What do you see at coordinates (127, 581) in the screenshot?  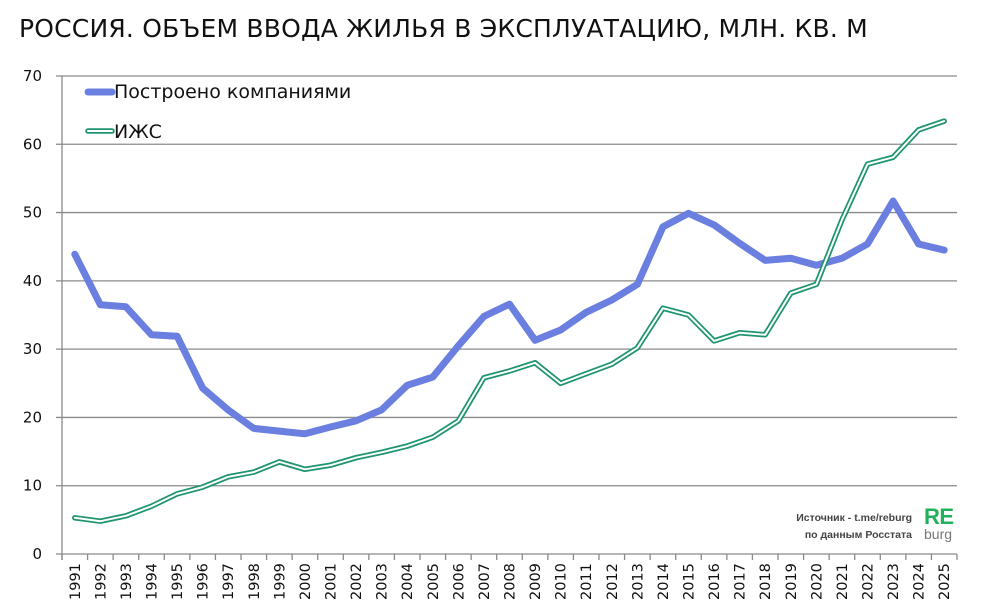 I see `x-tick-label: 1993` at bounding box center [127, 581].